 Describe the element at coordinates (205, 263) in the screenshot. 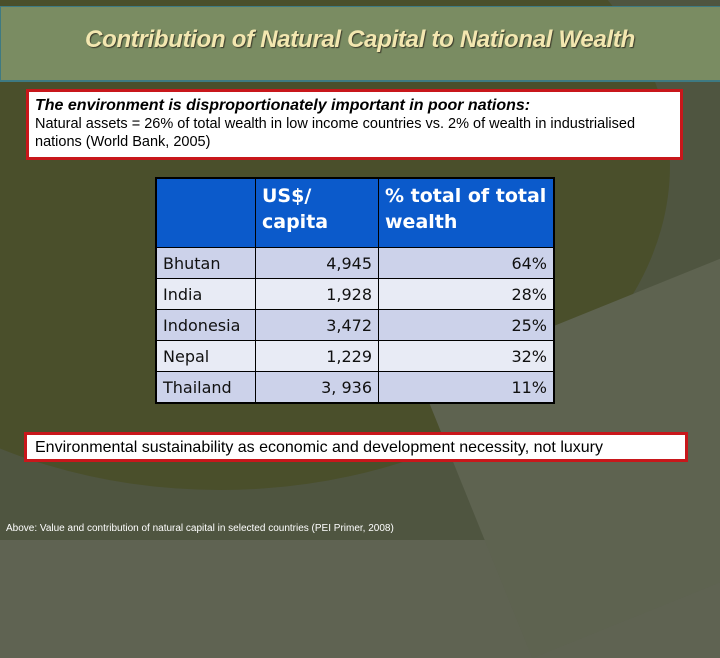

I see `cell-country: Bhutan` at that location.